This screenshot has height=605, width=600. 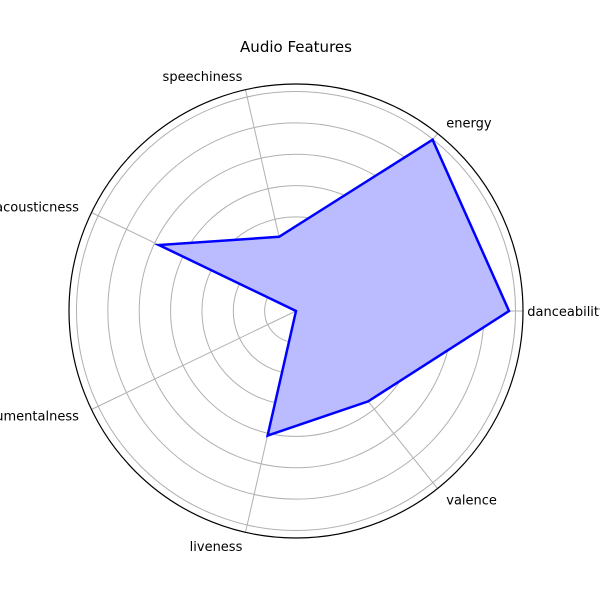 What do you see at coordinates (39, 417) in the screenshot?
I see `axis-tick-label: instrumentalness` at bounding box center [39, 417].